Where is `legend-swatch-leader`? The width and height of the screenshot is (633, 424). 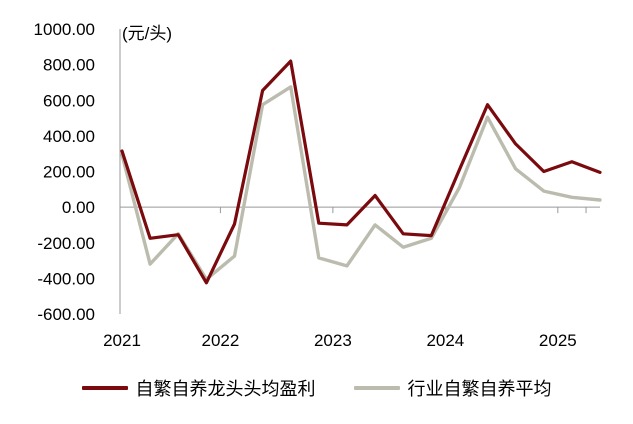
legend-swatch-leader is located at coordinates (104, 388).